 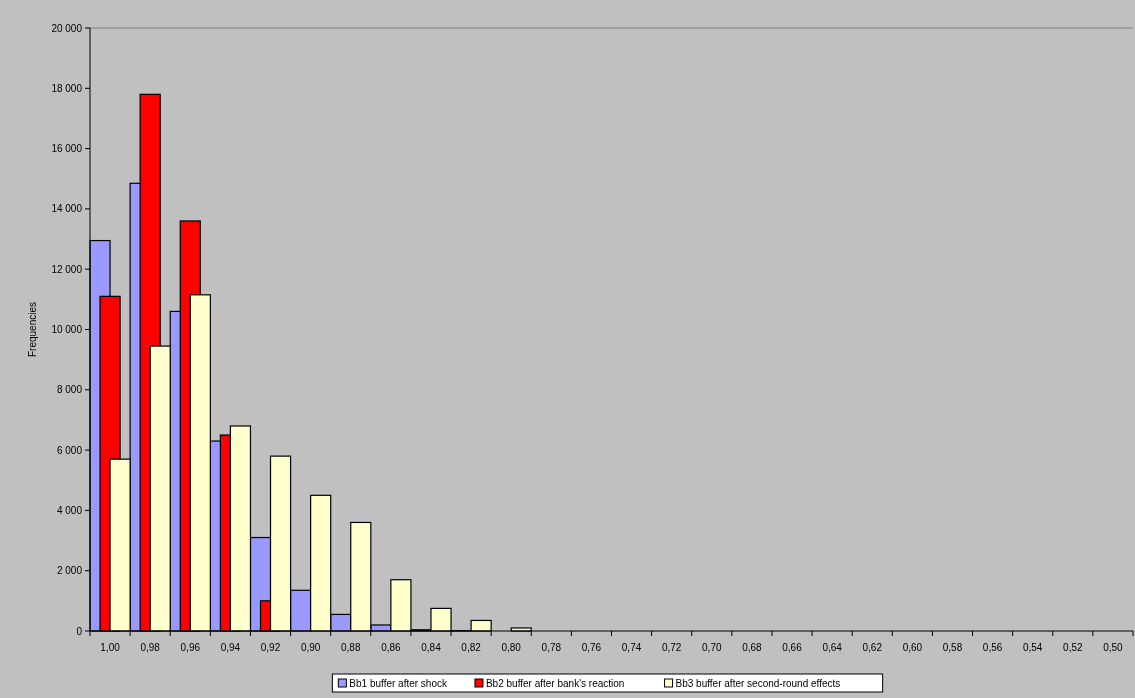 What do you see at coordinates (1032, 647) in the screenshot?
I see `x-tick-label: 0,54` at bounding box center [1032, 647].